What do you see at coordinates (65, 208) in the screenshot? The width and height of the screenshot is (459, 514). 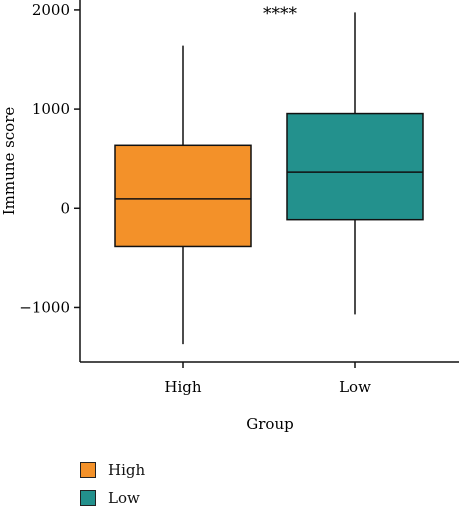 I see `y-tick-label: 0` at bounding box center [65, 208].